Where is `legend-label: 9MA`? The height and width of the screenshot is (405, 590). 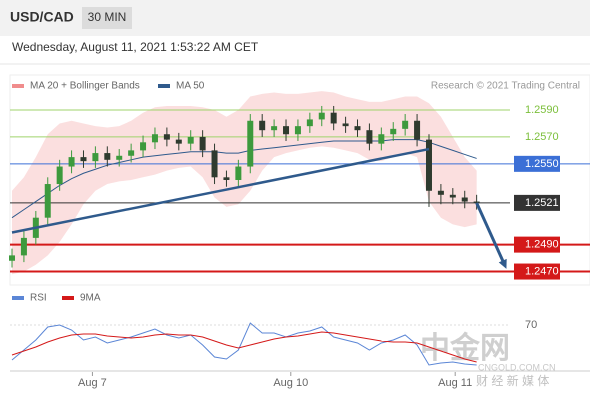 legend-label: 9MA is located at coordinates (90, 298).